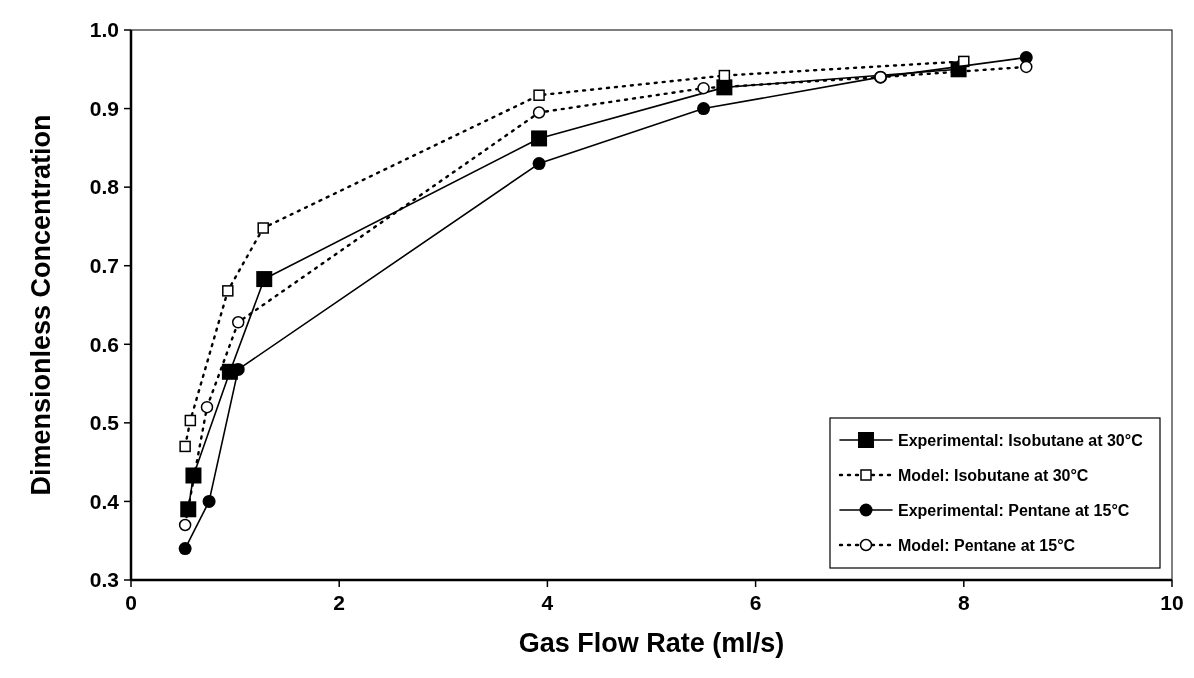 The width and height of the screenshot is (1194, 678). I want to click on x-tick-label: 0, so click(131, 602).